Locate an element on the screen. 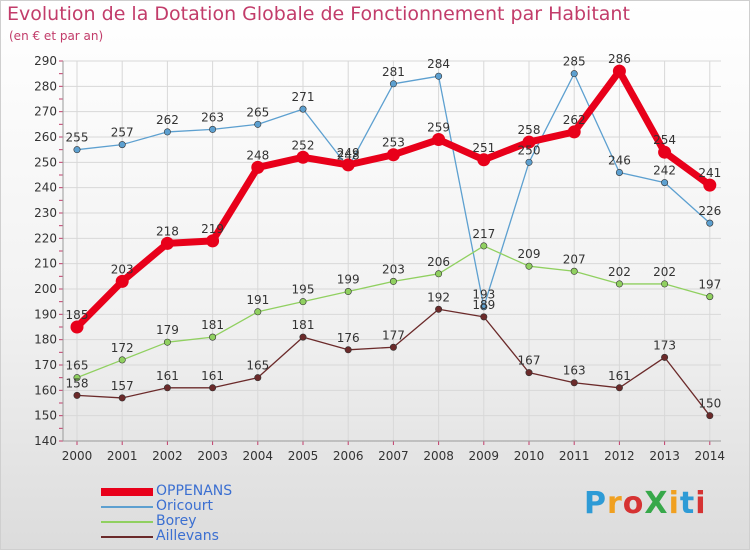 This screenshot has height=551, width=750. legend-label: Oricourt is located at coordinates (185, 506).